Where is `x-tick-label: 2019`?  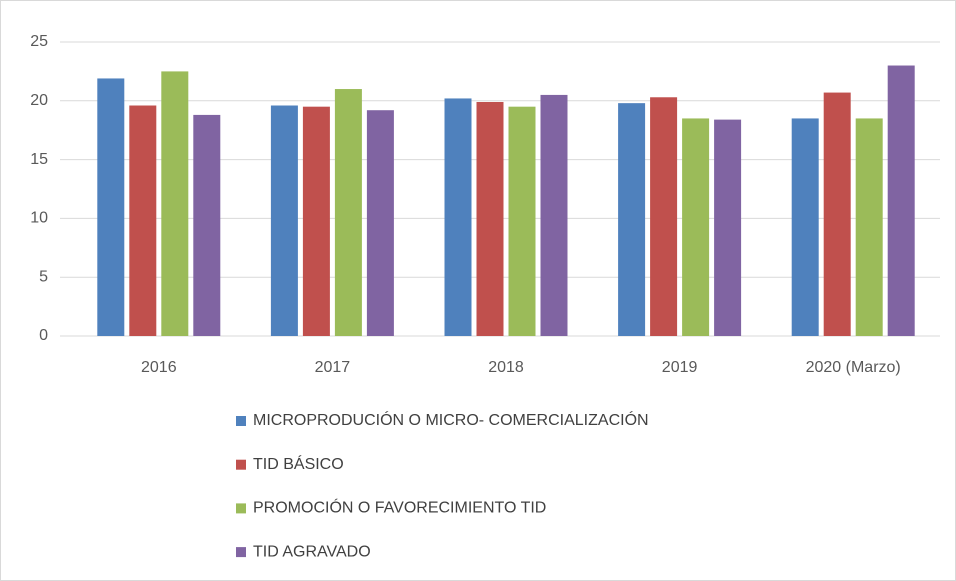
x-tick-label: 2019 is located at coordinates (680, 367).